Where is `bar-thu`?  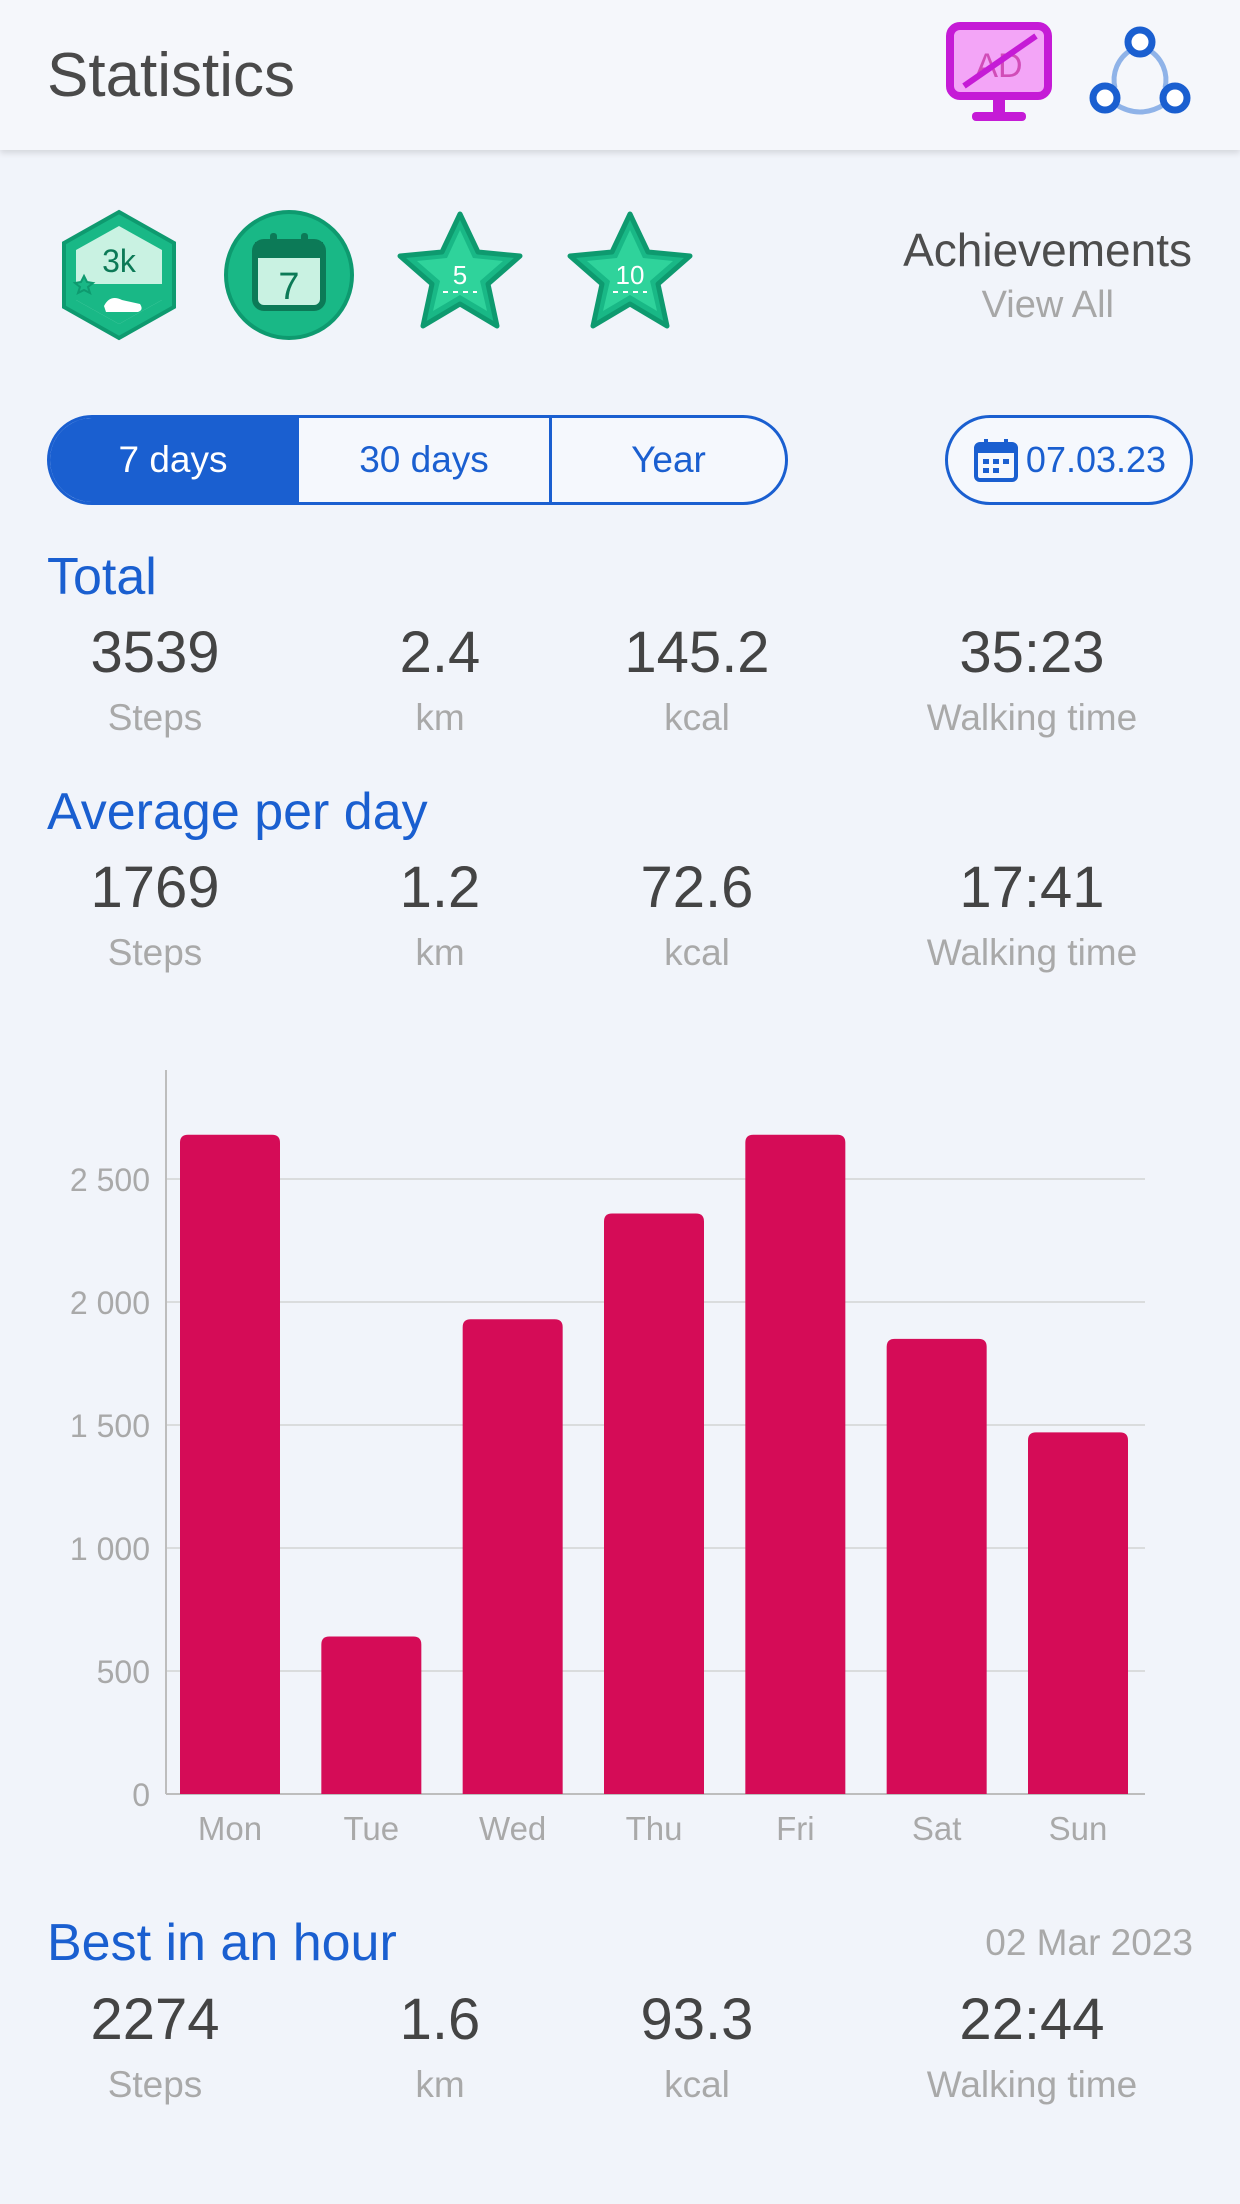 bar-thu is located at coordinates (654, 1503).